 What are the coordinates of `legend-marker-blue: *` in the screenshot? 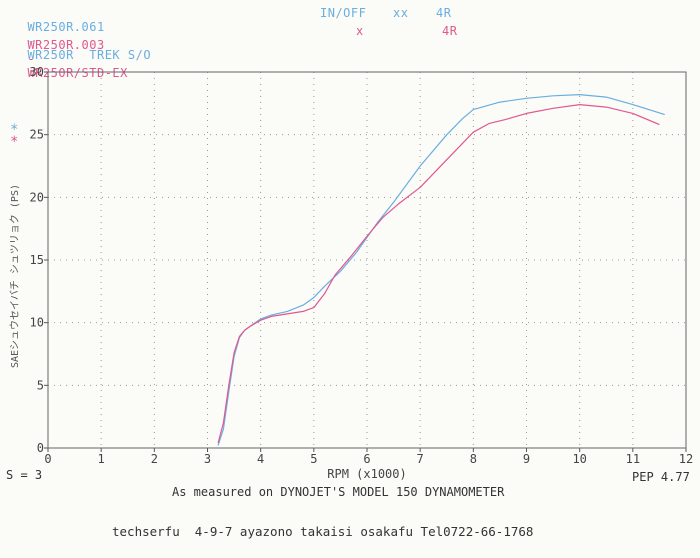 It's located at (14, 130).